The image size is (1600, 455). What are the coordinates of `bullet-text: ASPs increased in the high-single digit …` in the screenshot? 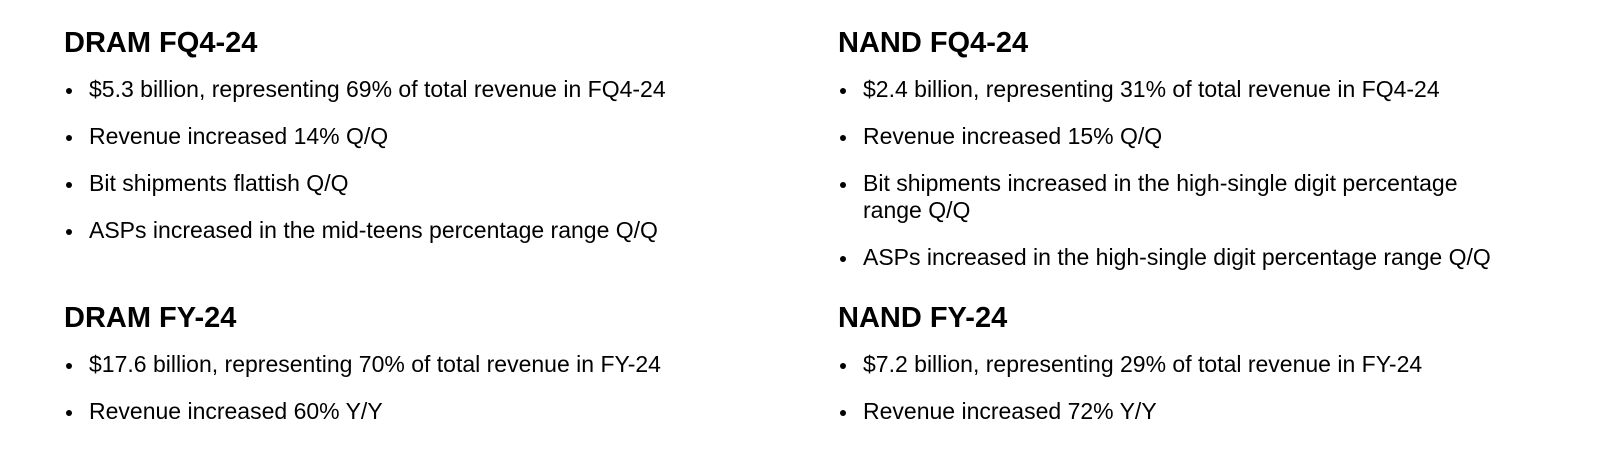 It's located at (1177, 257).